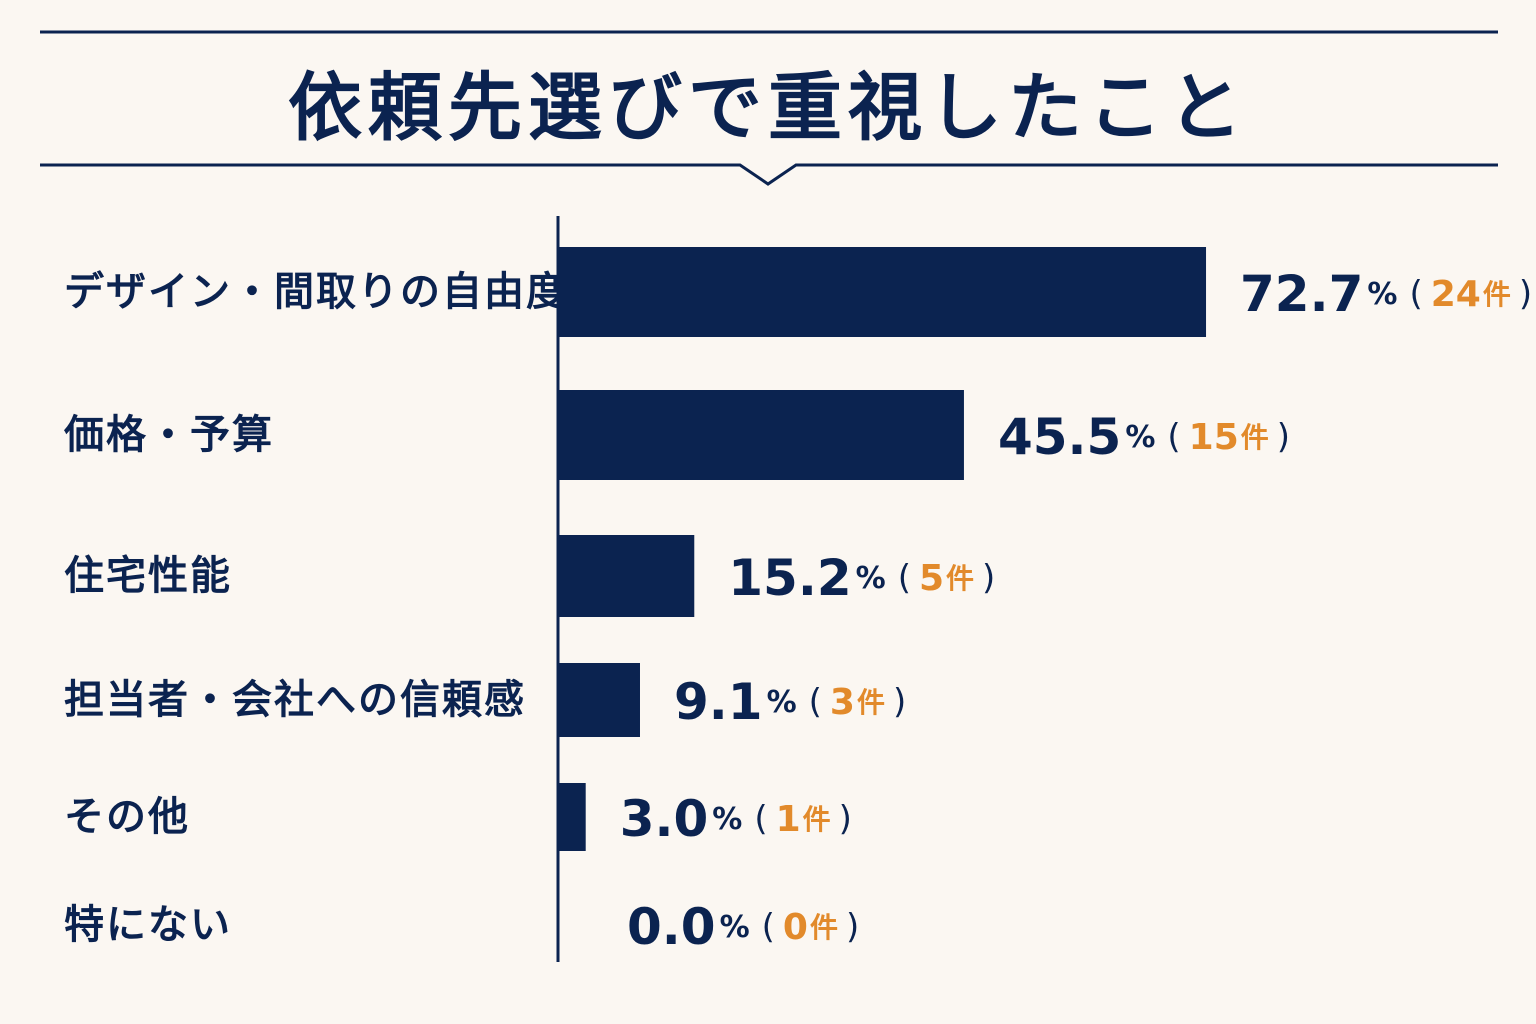  I want to click on chart-title: 依頼先選びで重視したこと, so click(768, 108).